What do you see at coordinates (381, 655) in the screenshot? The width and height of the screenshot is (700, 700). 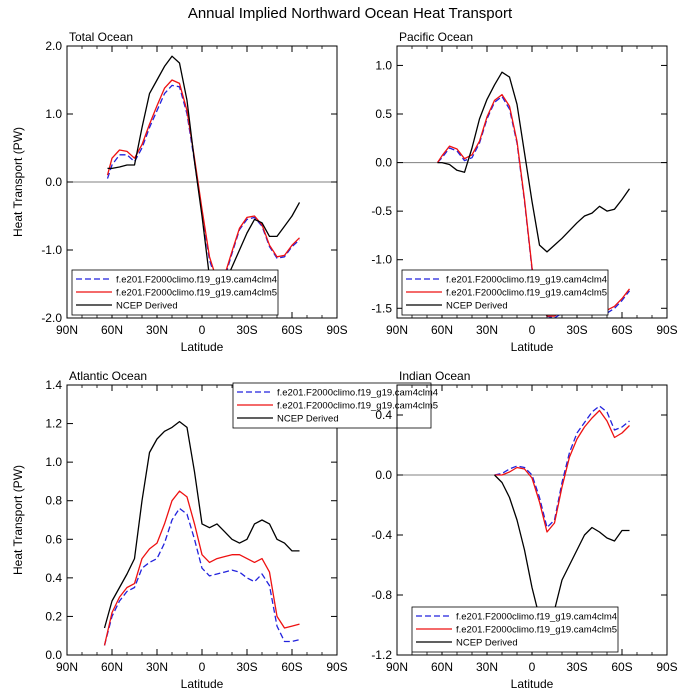 I see `y-tick-label: -1.2` at bounding box center [381, 655].